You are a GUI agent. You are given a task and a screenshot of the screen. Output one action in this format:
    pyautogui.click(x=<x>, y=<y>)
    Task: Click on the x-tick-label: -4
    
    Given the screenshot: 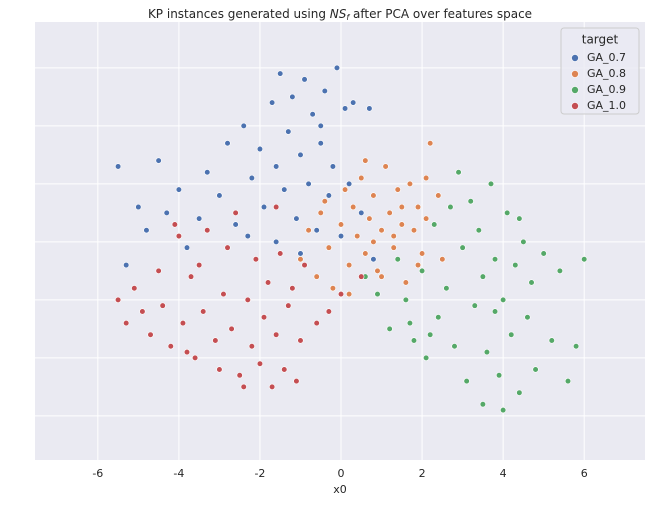 What is the action you would take?
    pyautogui.click(x=178, y=473)
    